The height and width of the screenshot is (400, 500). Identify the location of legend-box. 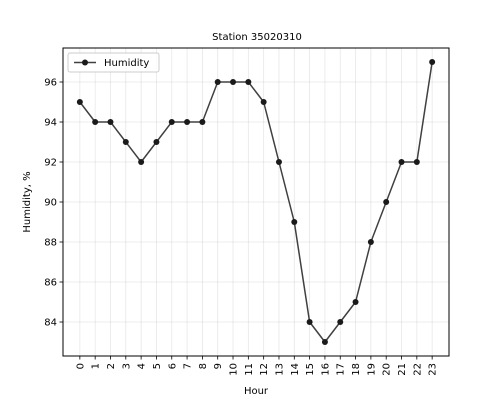
(113, 62).